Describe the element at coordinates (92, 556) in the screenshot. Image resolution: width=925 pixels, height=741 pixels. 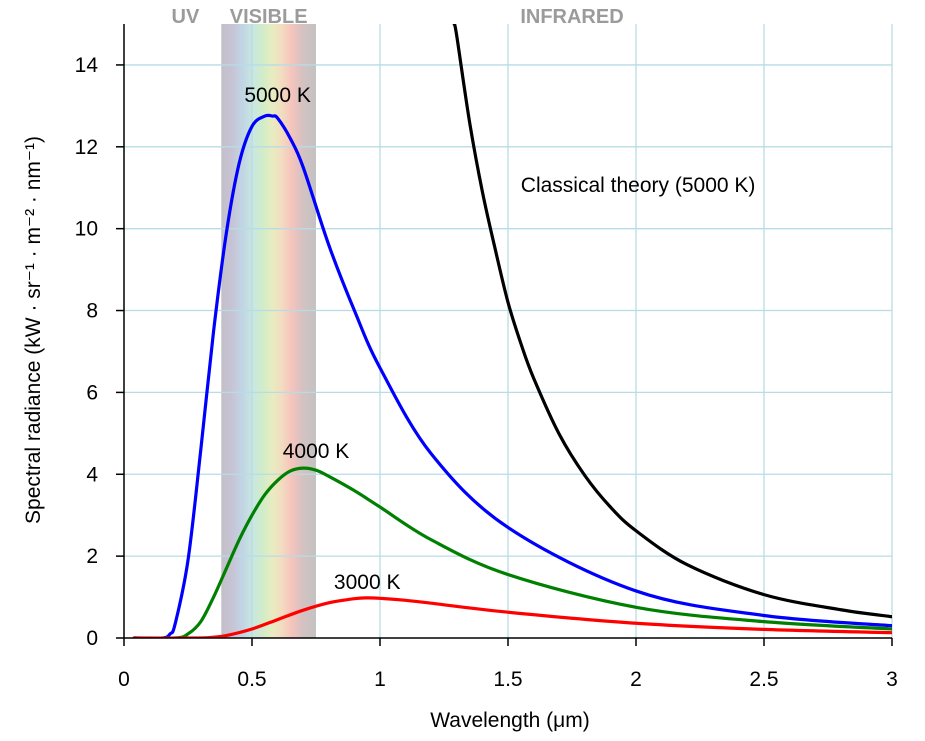
I see `y-tick-label: 2` at that location.